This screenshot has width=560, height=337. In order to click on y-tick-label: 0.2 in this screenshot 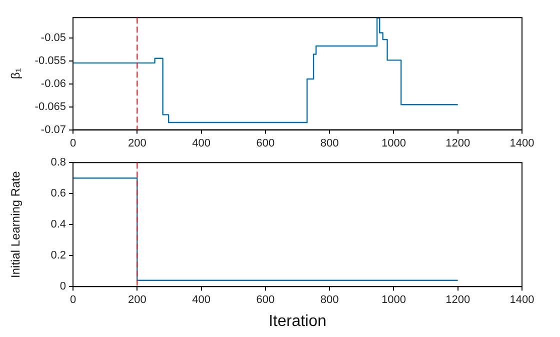, I will do `click(58, 256)`.